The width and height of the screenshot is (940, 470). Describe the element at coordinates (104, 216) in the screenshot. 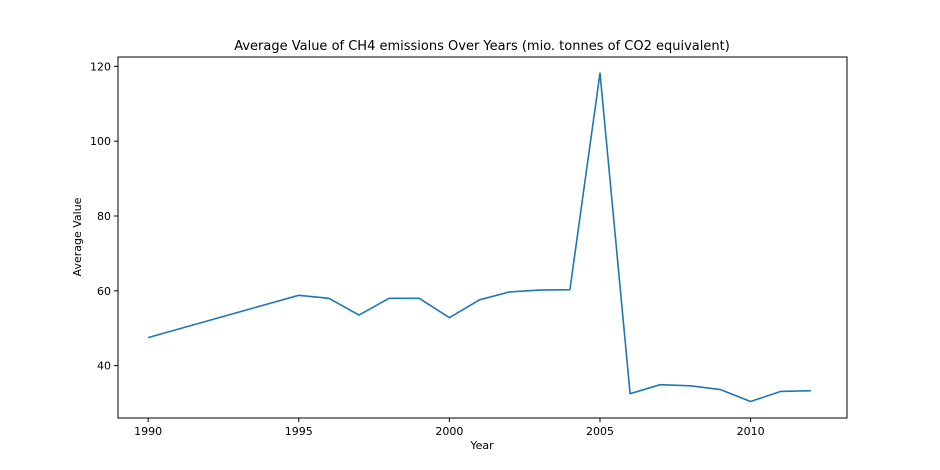

I see `y-tick-label: 80` at that location.